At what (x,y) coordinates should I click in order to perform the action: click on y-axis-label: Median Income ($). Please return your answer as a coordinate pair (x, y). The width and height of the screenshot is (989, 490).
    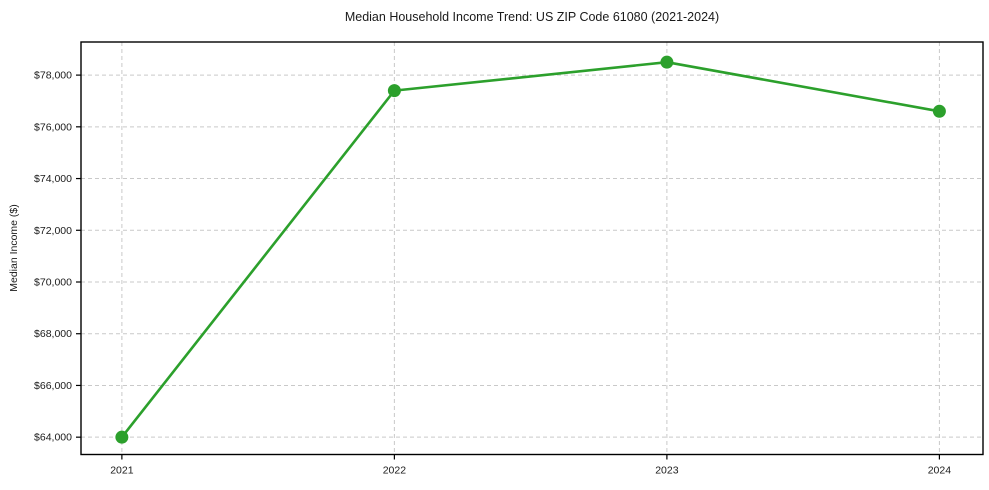
    Looking at the image, I should click on (14, 248).